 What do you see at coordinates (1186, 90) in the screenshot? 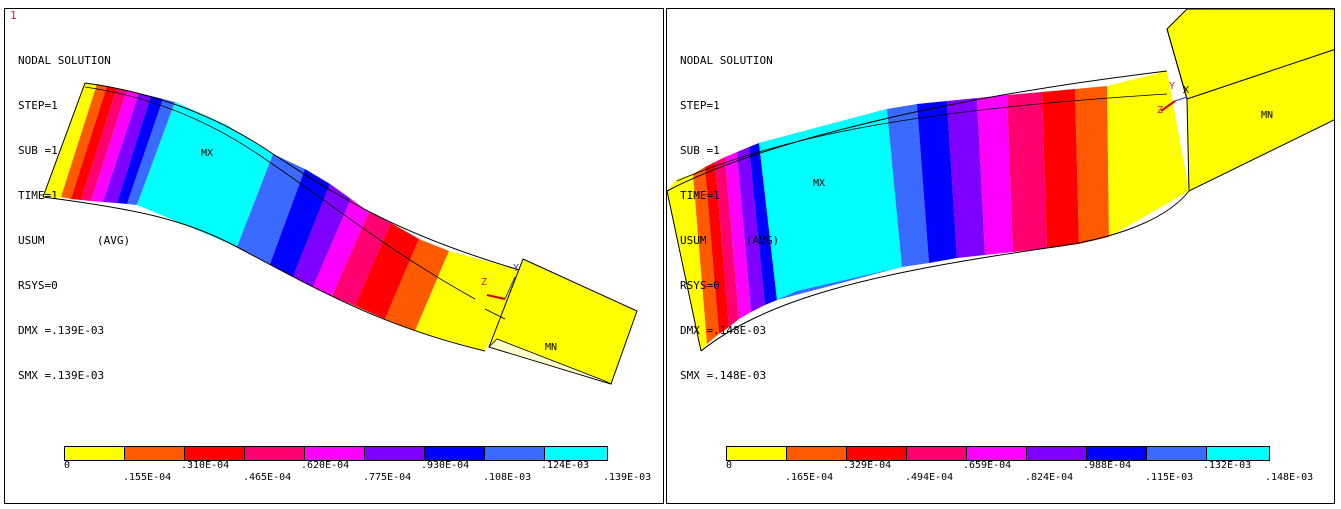
I see `triad-x-label: X` at bounding box center [1186, 90].